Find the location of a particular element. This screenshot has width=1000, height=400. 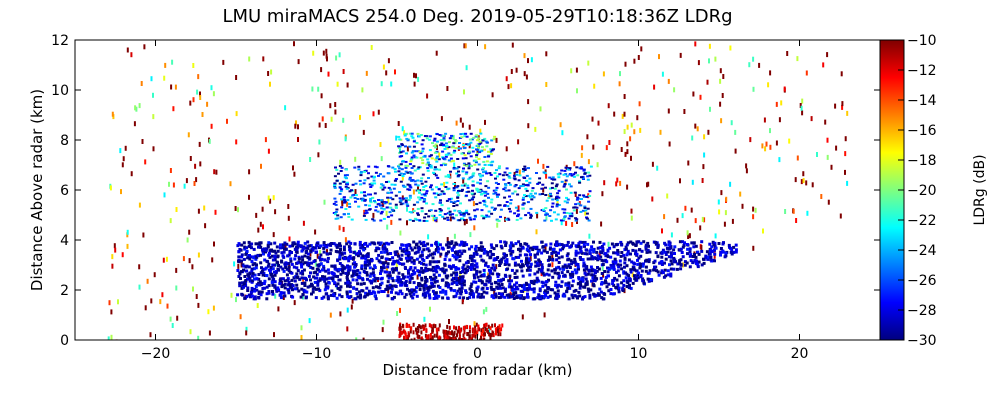

heatmap-cell-2044 is located at coordinates (255, 297).